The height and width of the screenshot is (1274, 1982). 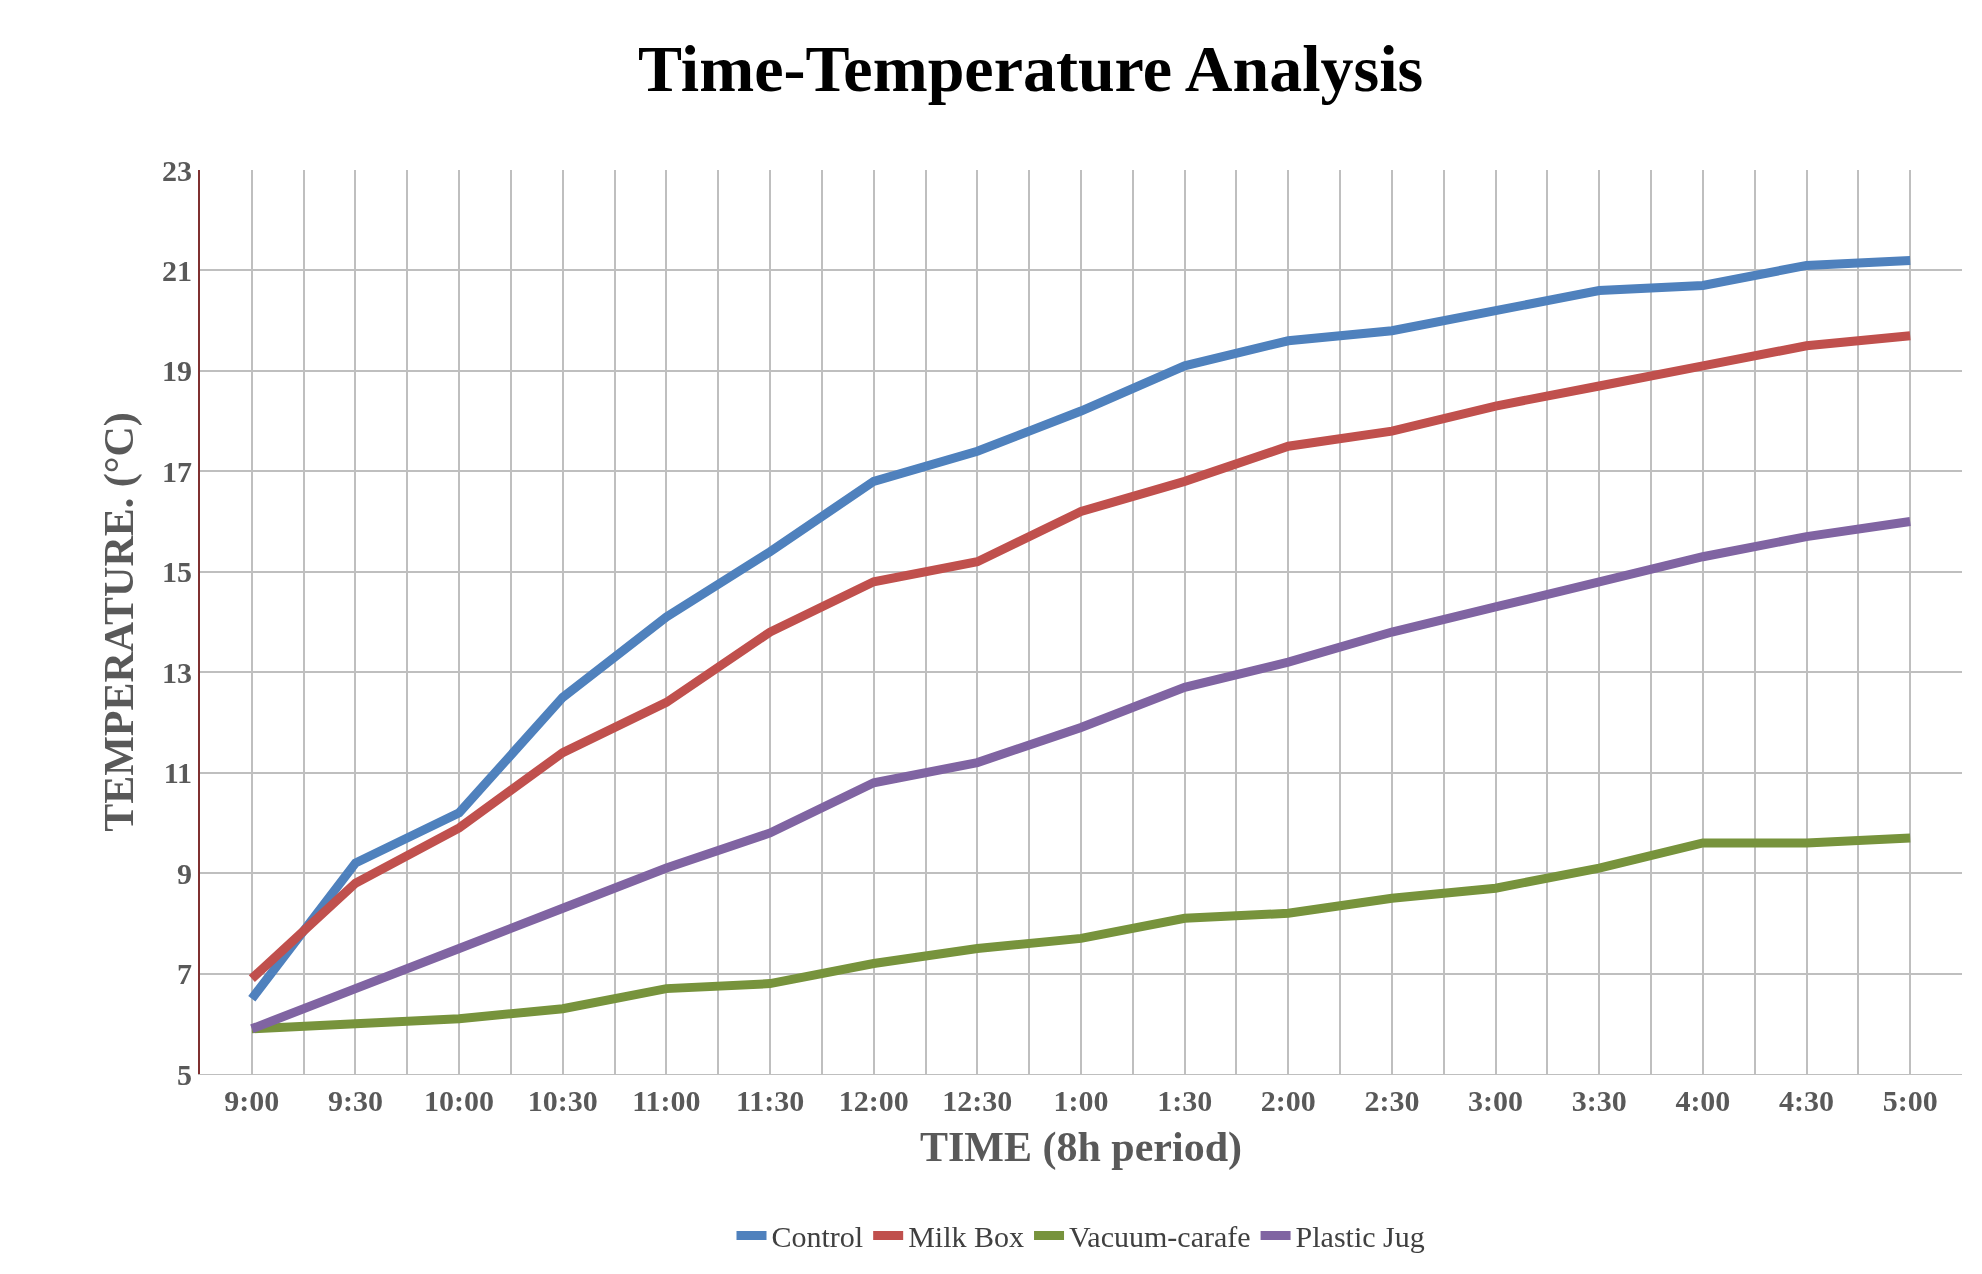 What do you see at coordinates (770, 1100) in the screenshot?
I see `x-tick-label: 11:30` at bounding box center [770, 1100].